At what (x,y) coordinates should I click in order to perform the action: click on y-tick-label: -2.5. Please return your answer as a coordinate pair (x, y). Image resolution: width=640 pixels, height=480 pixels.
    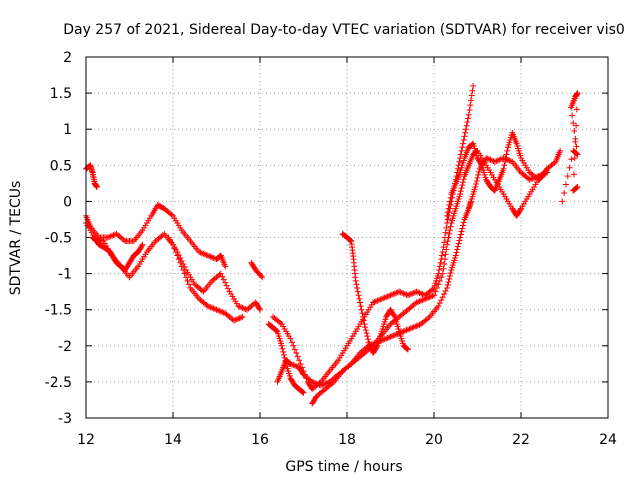
    Looking at the image, I should click on (58, 383).